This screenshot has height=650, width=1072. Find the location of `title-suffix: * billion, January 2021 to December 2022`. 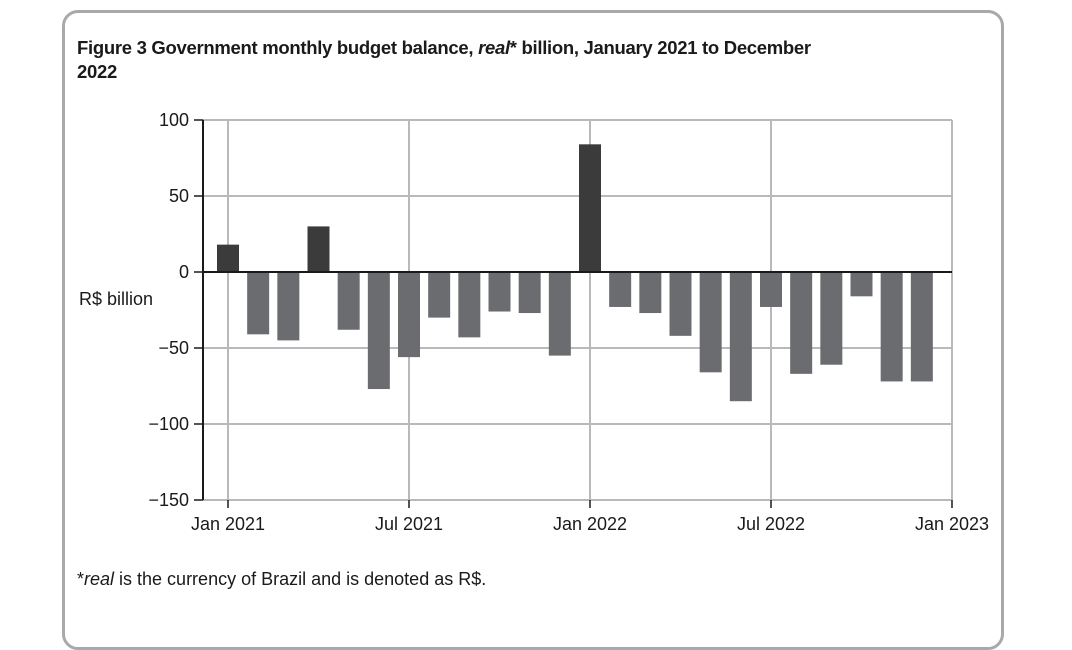

title-suffix: * billion, January 2021 to December 2022 is located at coordinates (444, 59).